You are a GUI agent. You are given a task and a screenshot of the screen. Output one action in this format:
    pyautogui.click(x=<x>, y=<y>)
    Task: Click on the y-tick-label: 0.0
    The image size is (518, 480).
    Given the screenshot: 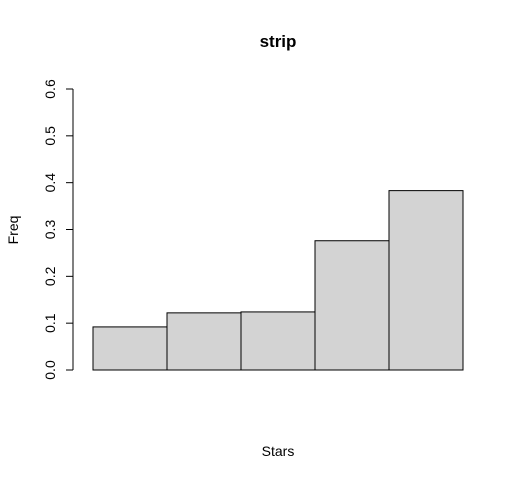 What is the action you would take?
    pyautogui.click(x=50, y=370)
    